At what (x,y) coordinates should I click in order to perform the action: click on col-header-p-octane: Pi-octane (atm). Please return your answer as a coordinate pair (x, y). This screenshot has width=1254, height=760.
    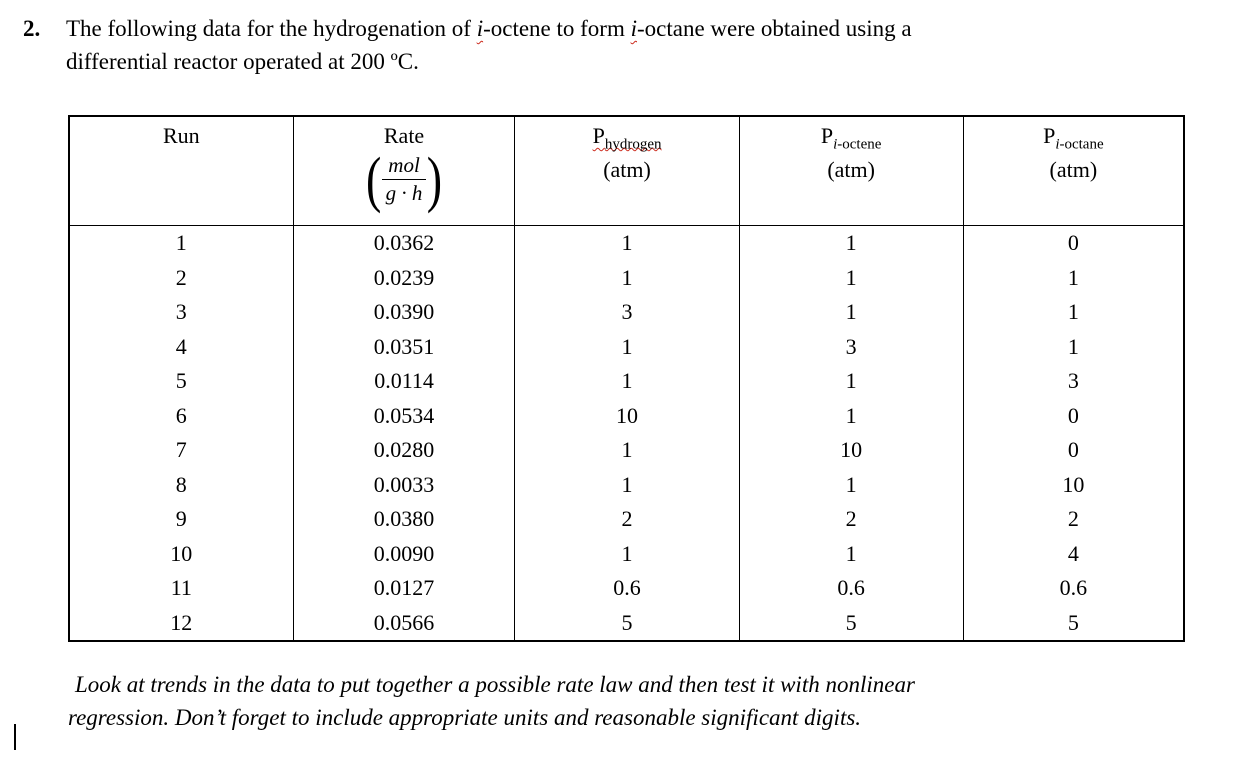
    Looking at the image, I should click on (1073, 171).